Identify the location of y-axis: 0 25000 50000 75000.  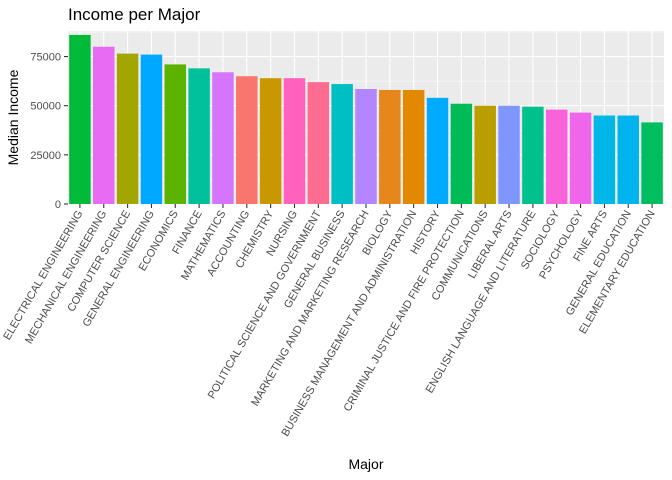
(49, 131).